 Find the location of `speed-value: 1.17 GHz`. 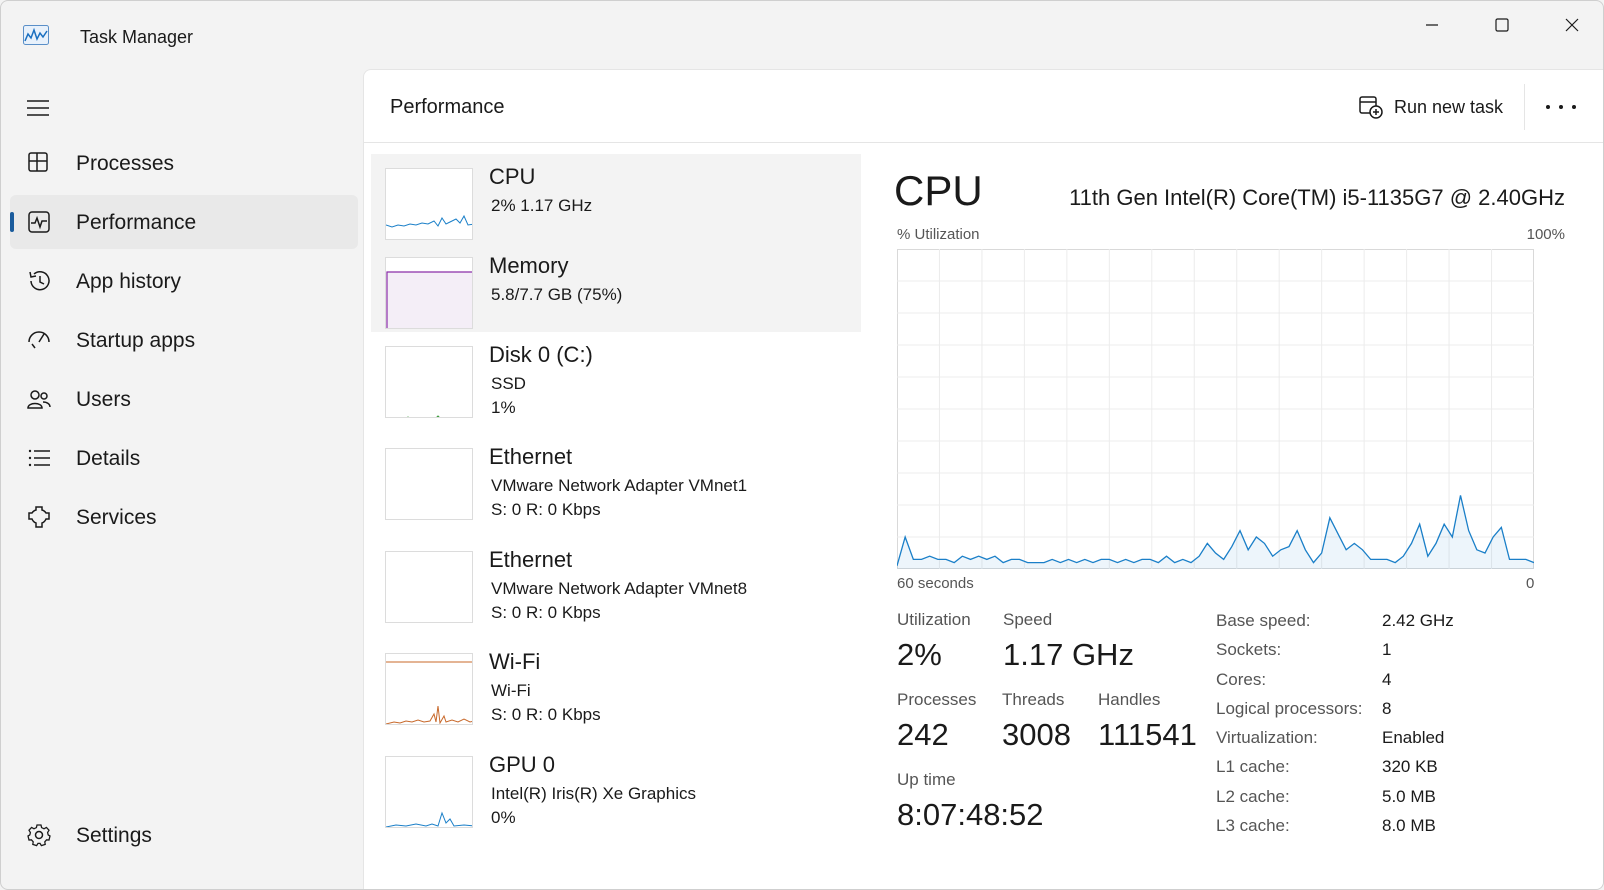

speed-value: 1.17 GHz is located at coordinates (1068, 654).